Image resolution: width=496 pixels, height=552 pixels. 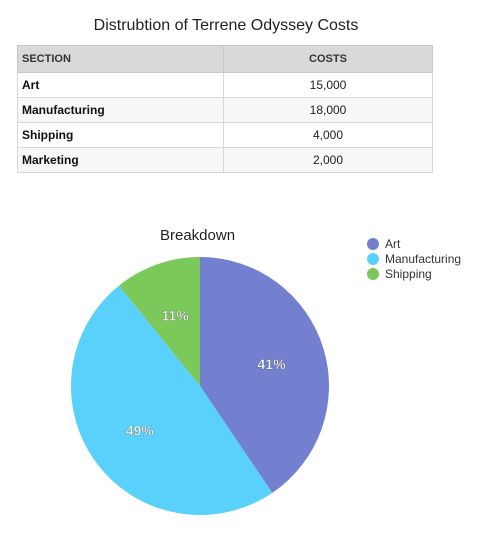 I want to click on legend-label: Art, so click(x=393, y=243).